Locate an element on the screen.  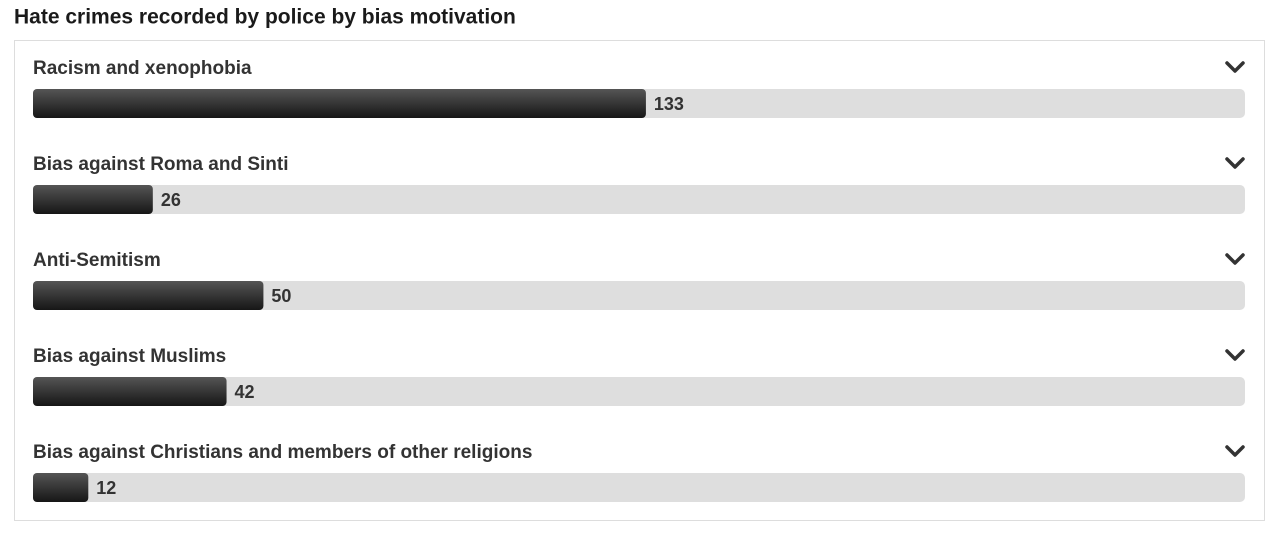
category-label: Bias against Muslims is located at coordinates (129, 356).